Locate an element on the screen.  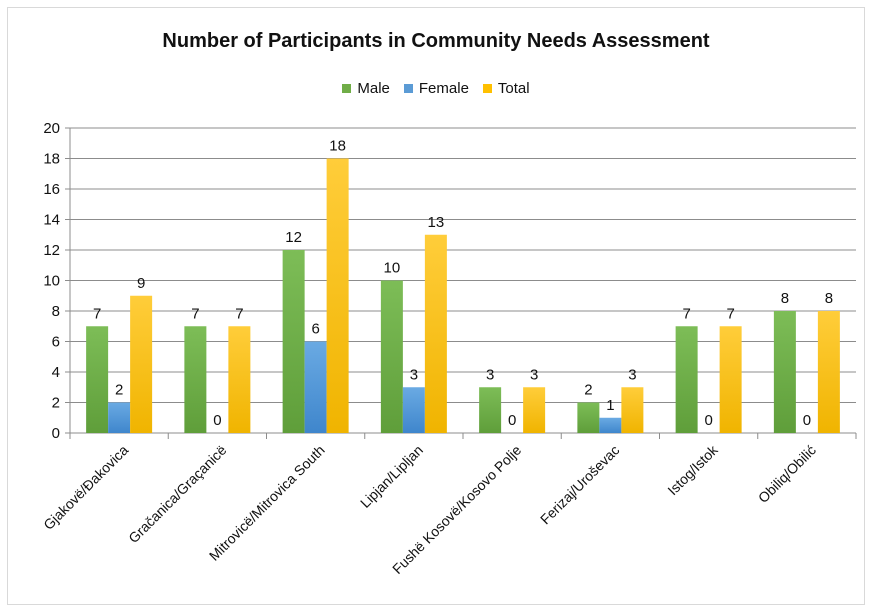
x-tick-label: Mitrovicë/Mitrovica South is located at coordinates (267, 503).